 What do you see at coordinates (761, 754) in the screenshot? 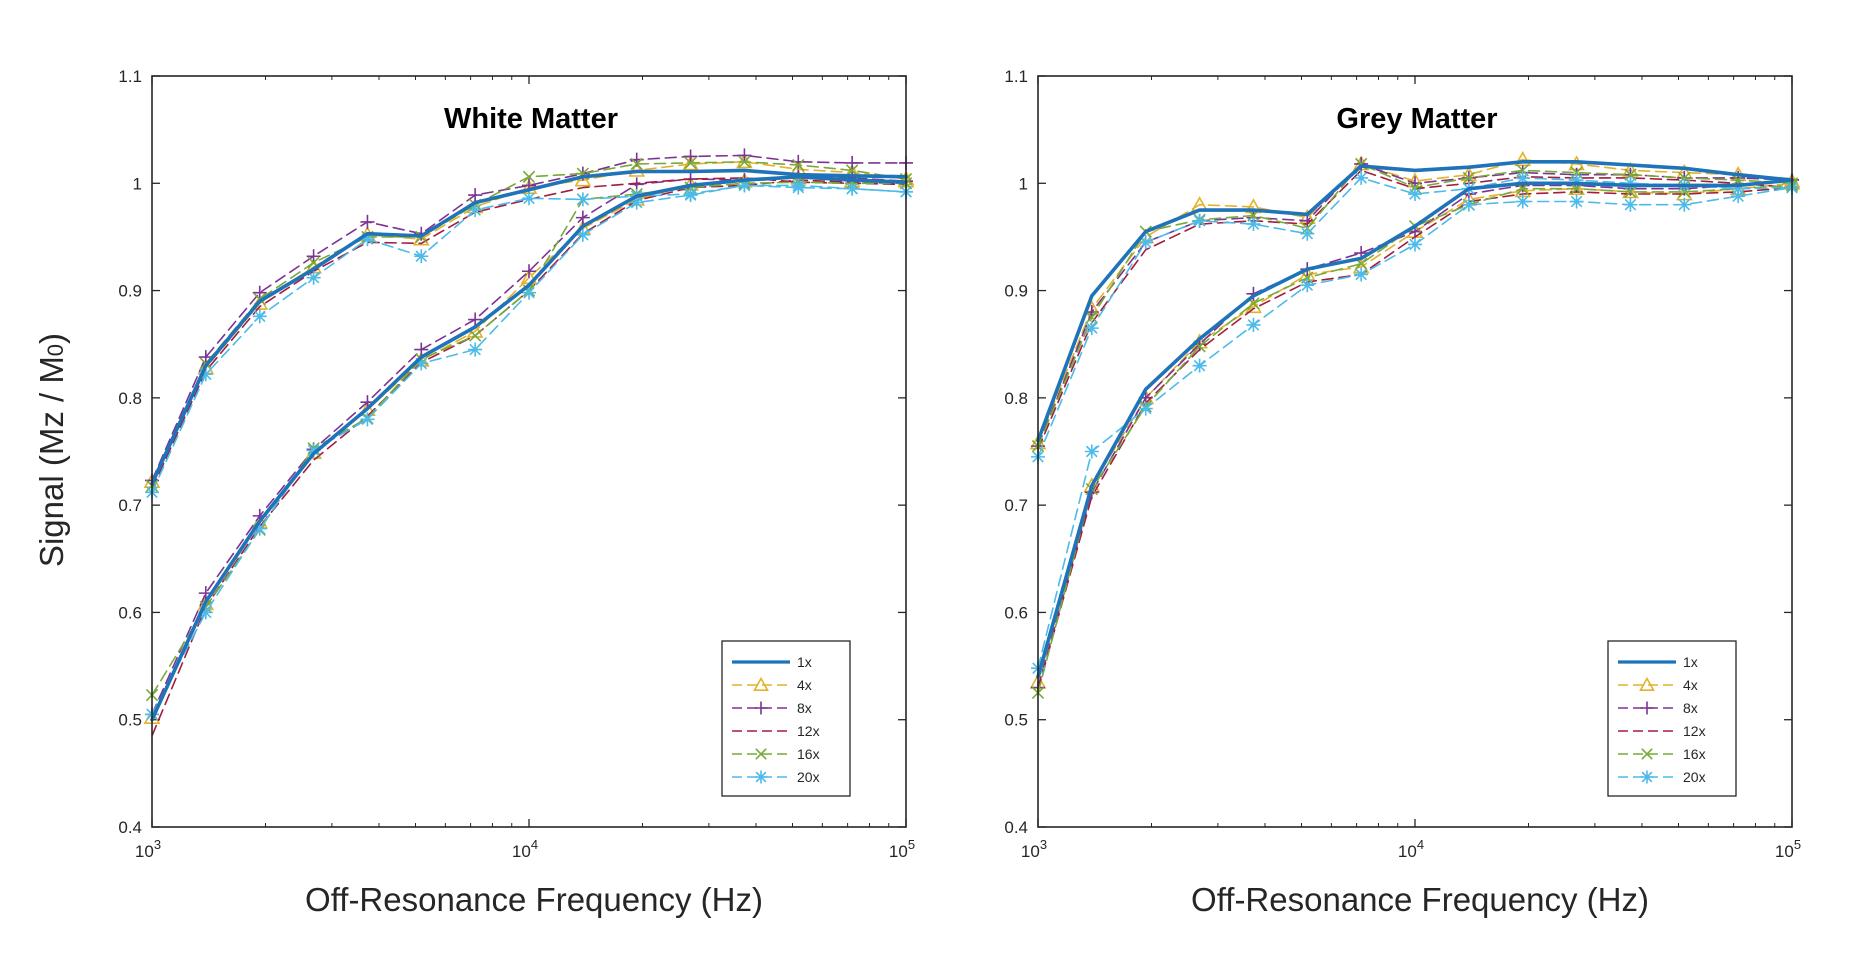
I see `white-matter-legend-marker-16x` at bounding box center [761, 754].